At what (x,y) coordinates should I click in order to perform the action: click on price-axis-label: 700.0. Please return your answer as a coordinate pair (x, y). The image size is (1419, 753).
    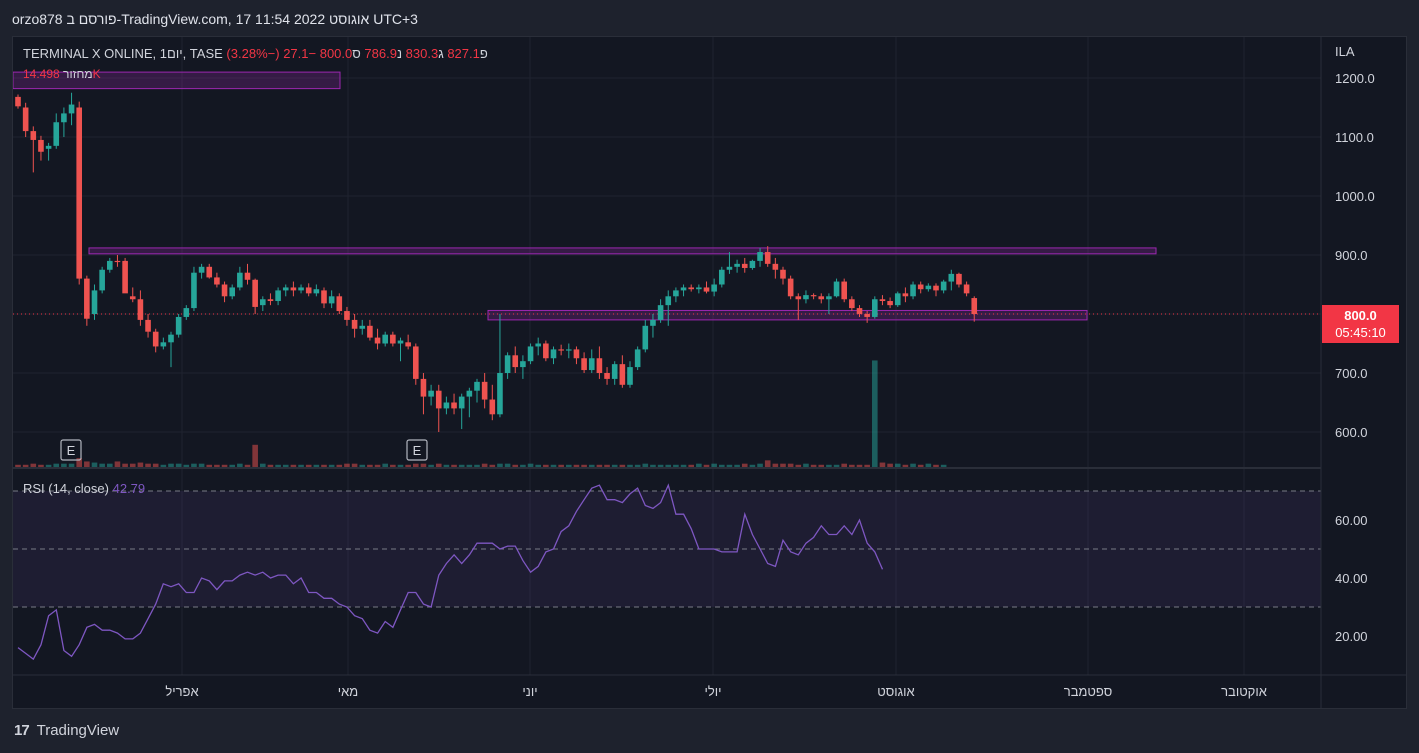
    Looking at the image, I should click on (1351, 373).